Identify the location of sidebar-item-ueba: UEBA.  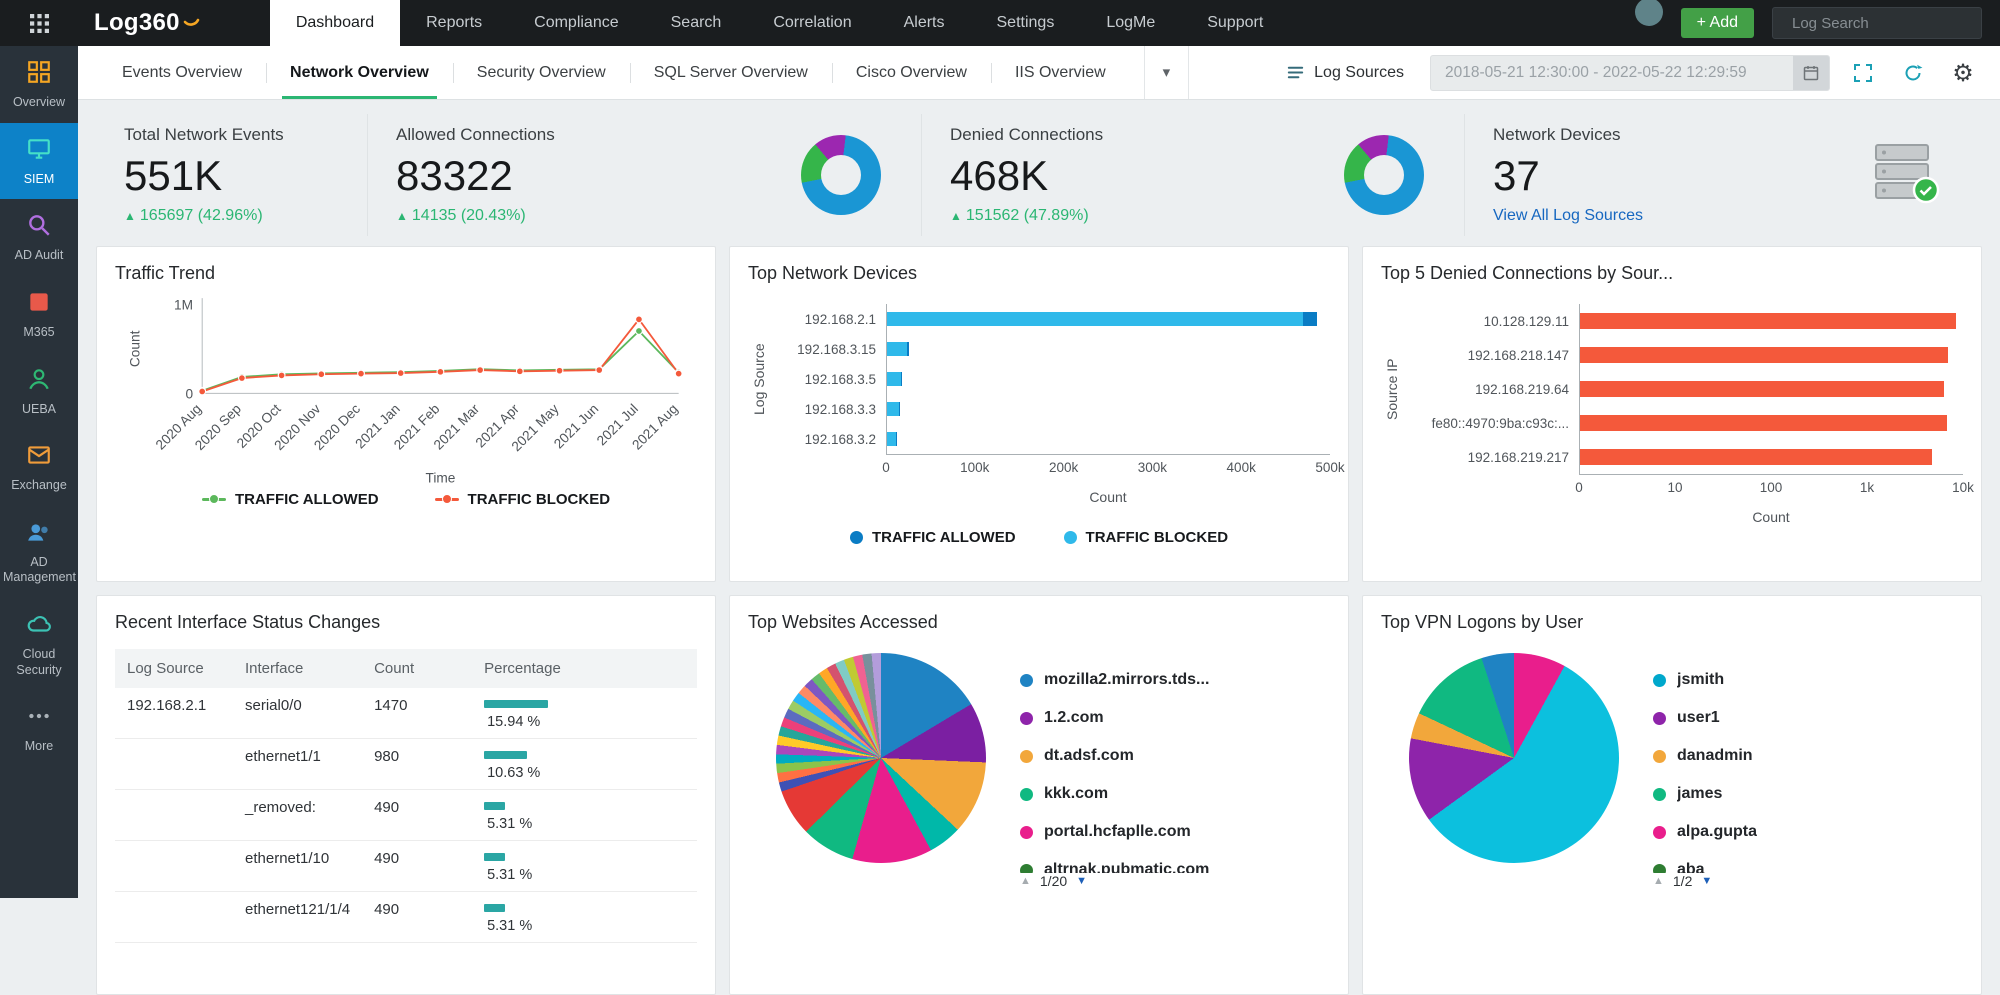
(39, 391).